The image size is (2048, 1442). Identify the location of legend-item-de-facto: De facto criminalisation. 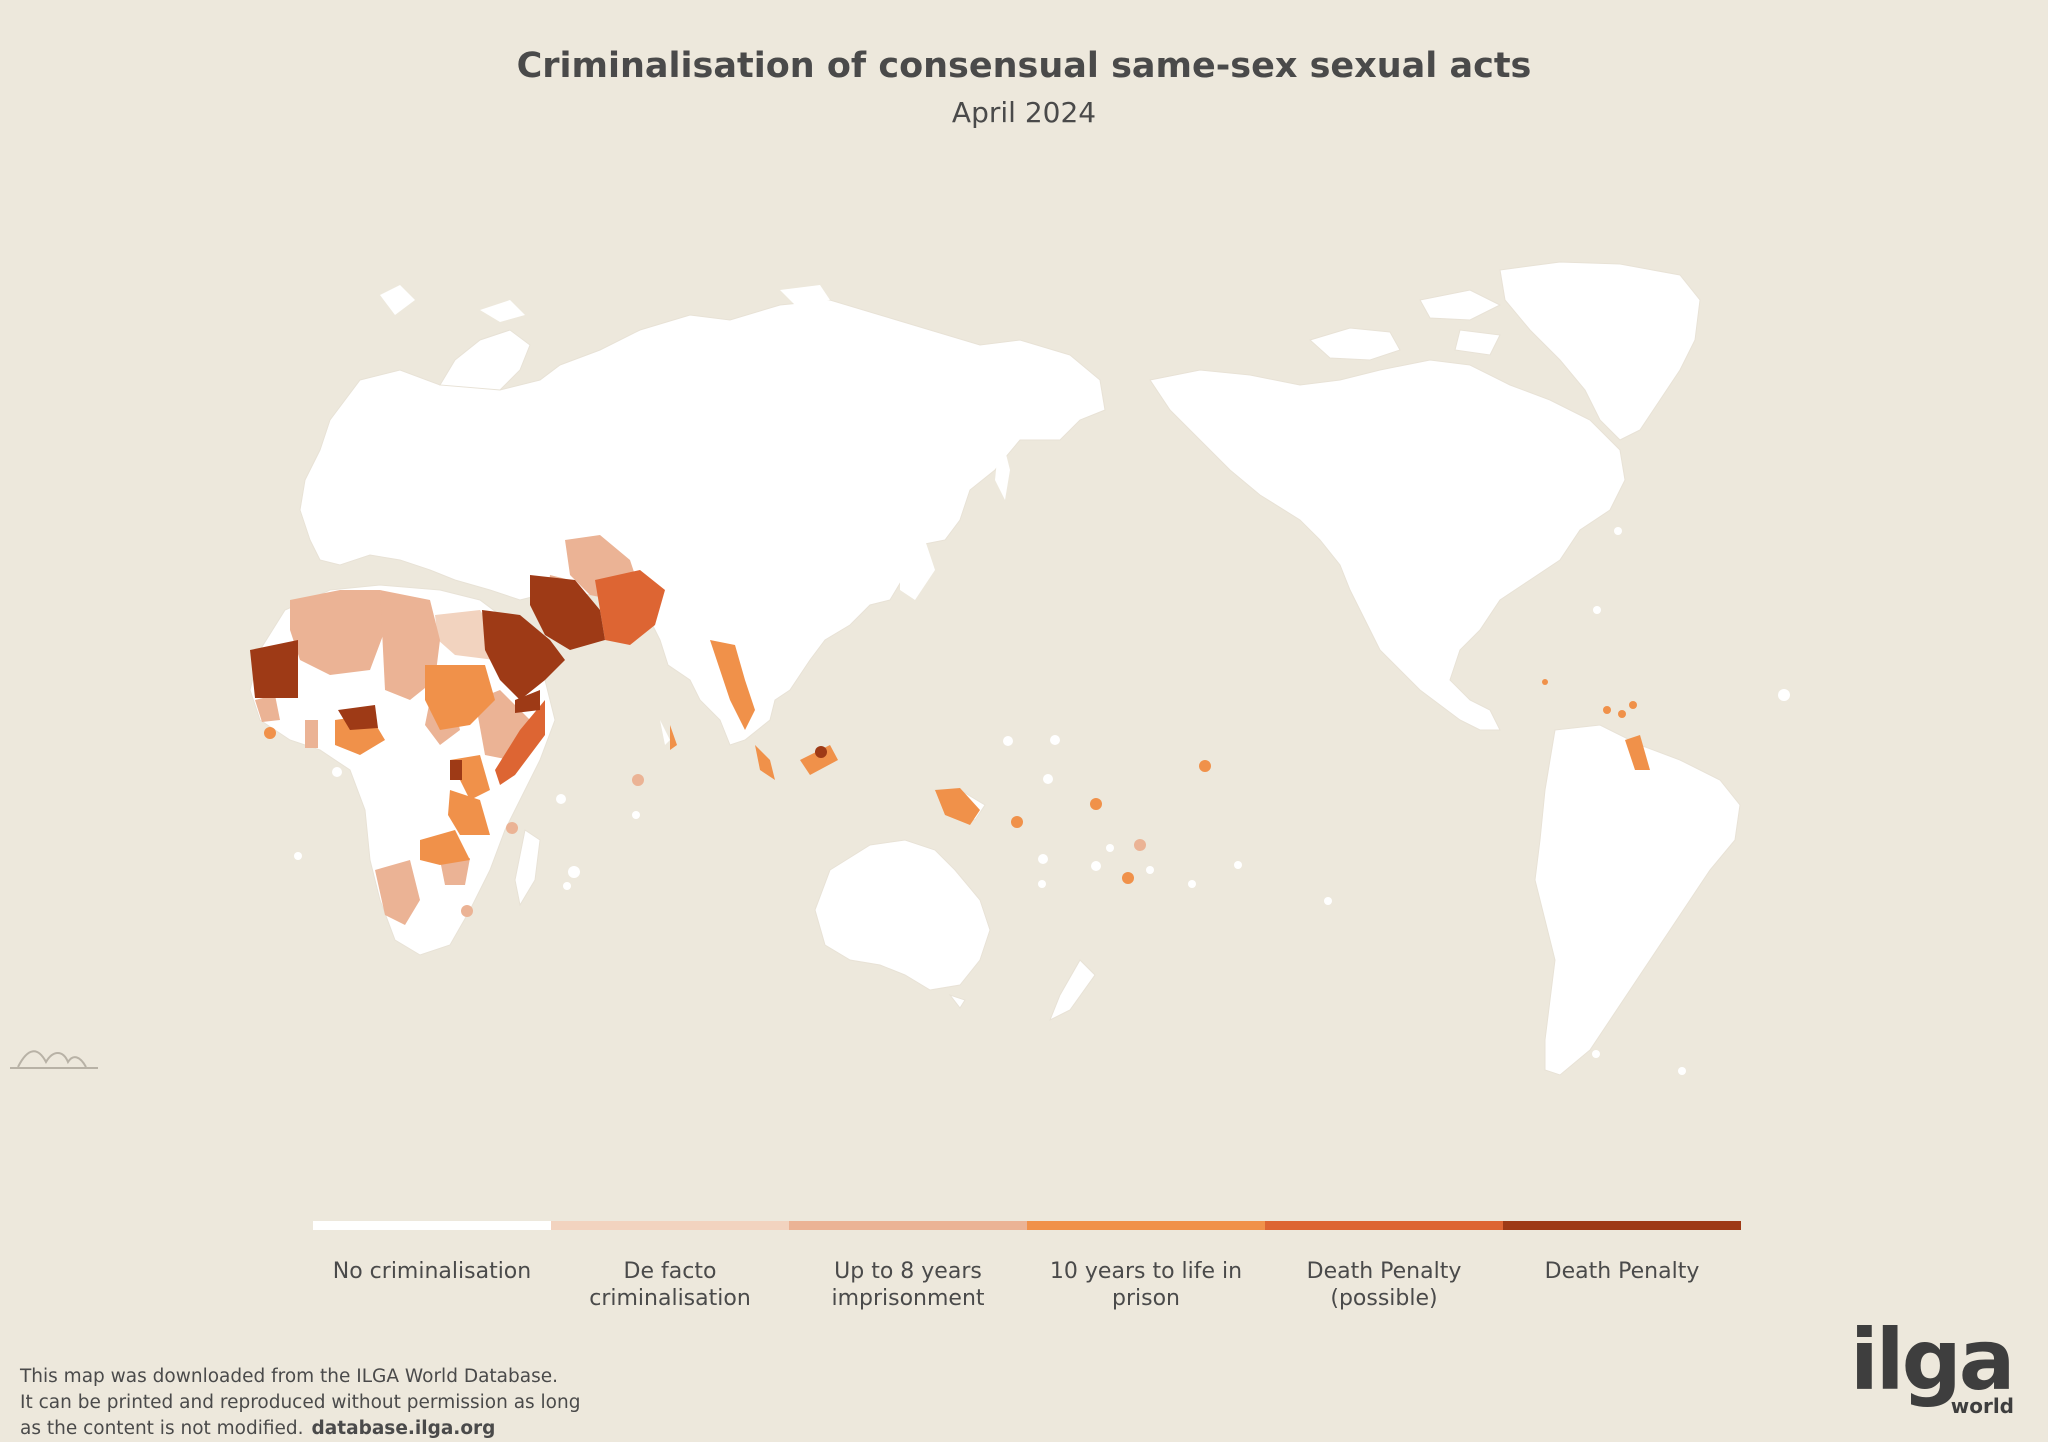
(670, 1266).